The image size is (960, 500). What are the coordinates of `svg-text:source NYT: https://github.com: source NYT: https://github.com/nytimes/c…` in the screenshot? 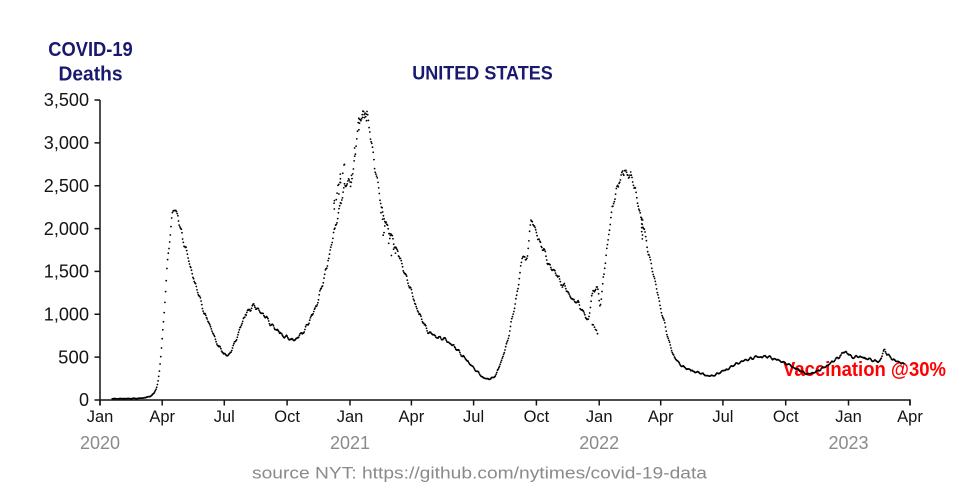 It's located at (480, 473).